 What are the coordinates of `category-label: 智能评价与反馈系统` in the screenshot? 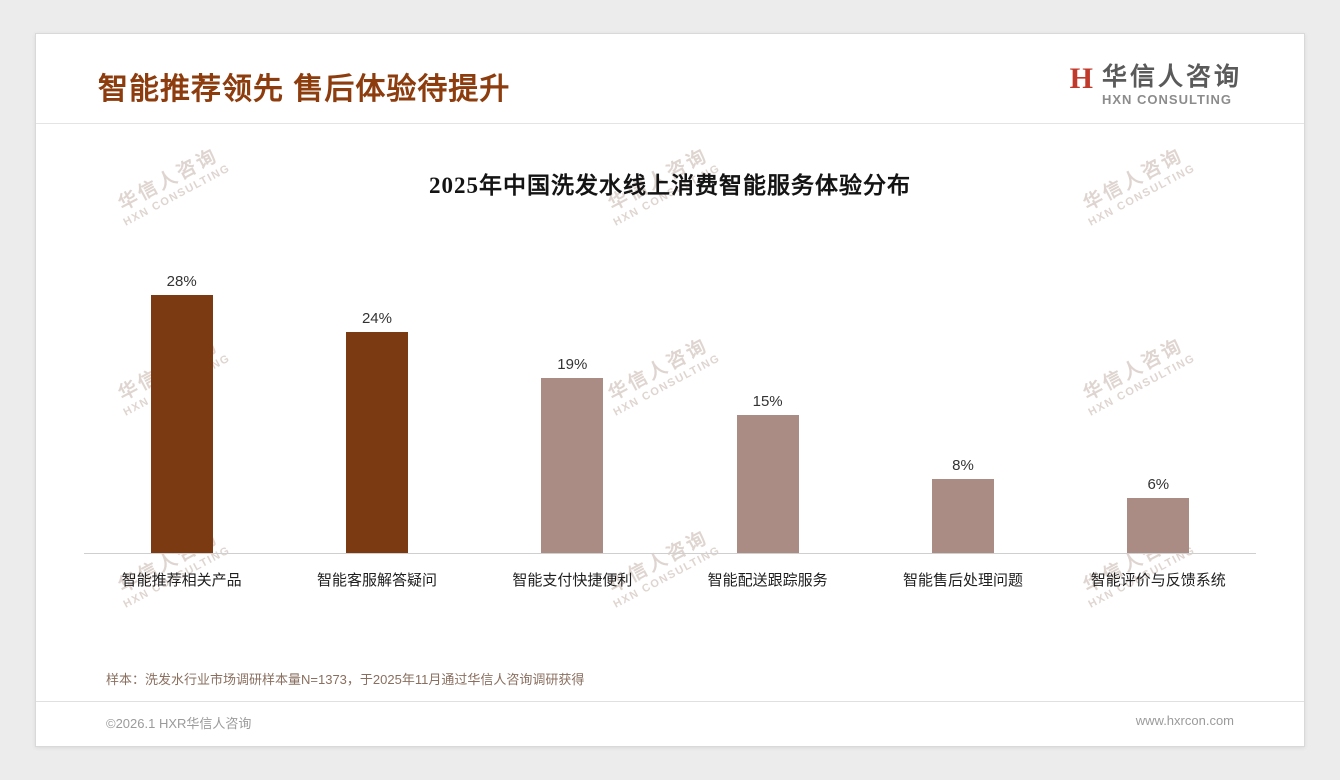 It's located at (1158, 580).